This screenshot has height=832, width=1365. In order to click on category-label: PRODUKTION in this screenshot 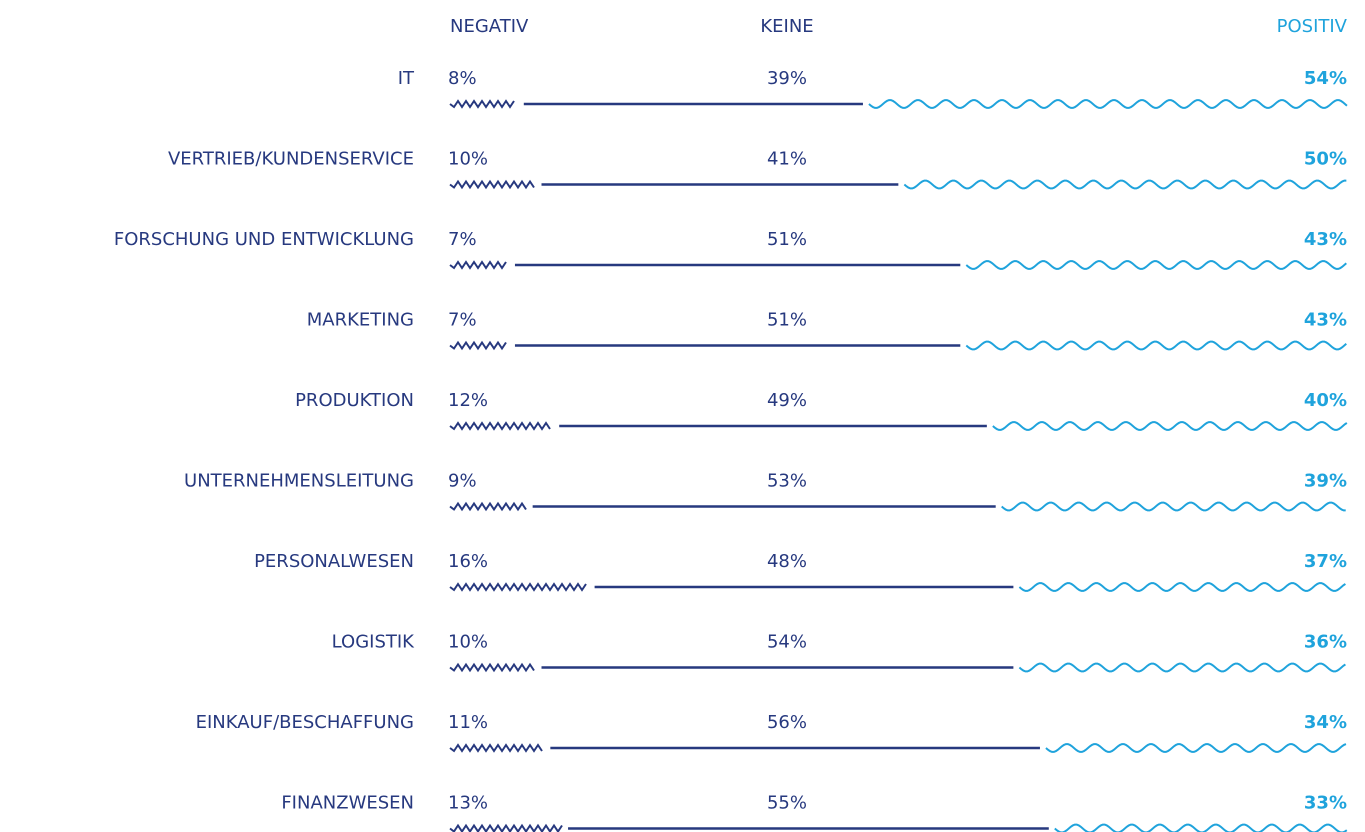, I will do `click(354, 400)`.